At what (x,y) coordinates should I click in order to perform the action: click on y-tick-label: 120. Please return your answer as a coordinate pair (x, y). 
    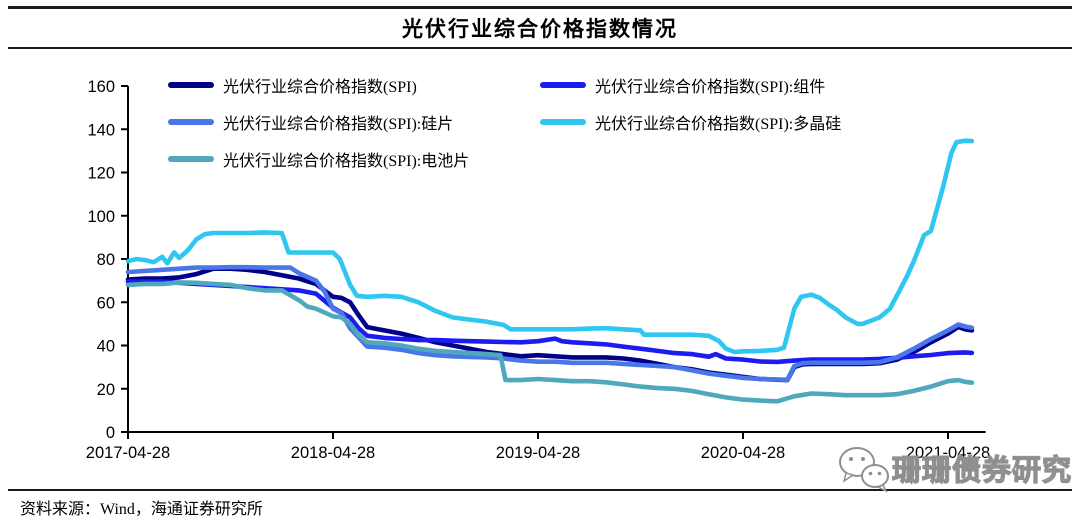
    Looking at the image, I should click on (101, 174).